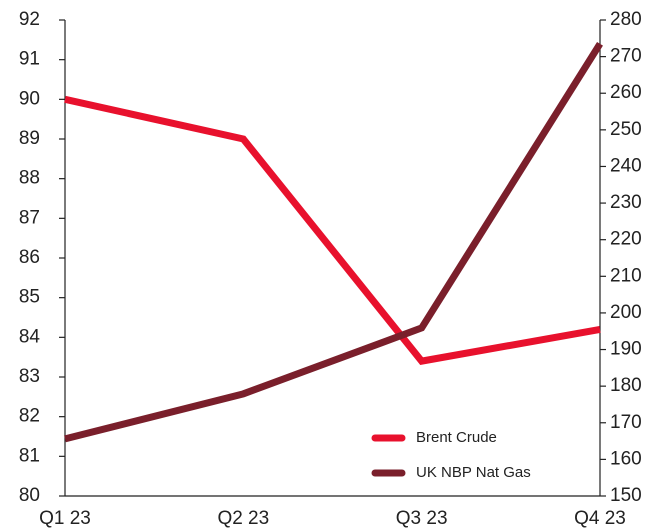  Describe the element at coordinates (456, 437) in the screenshot. I see `legend-label: Brent Crude` at that location.